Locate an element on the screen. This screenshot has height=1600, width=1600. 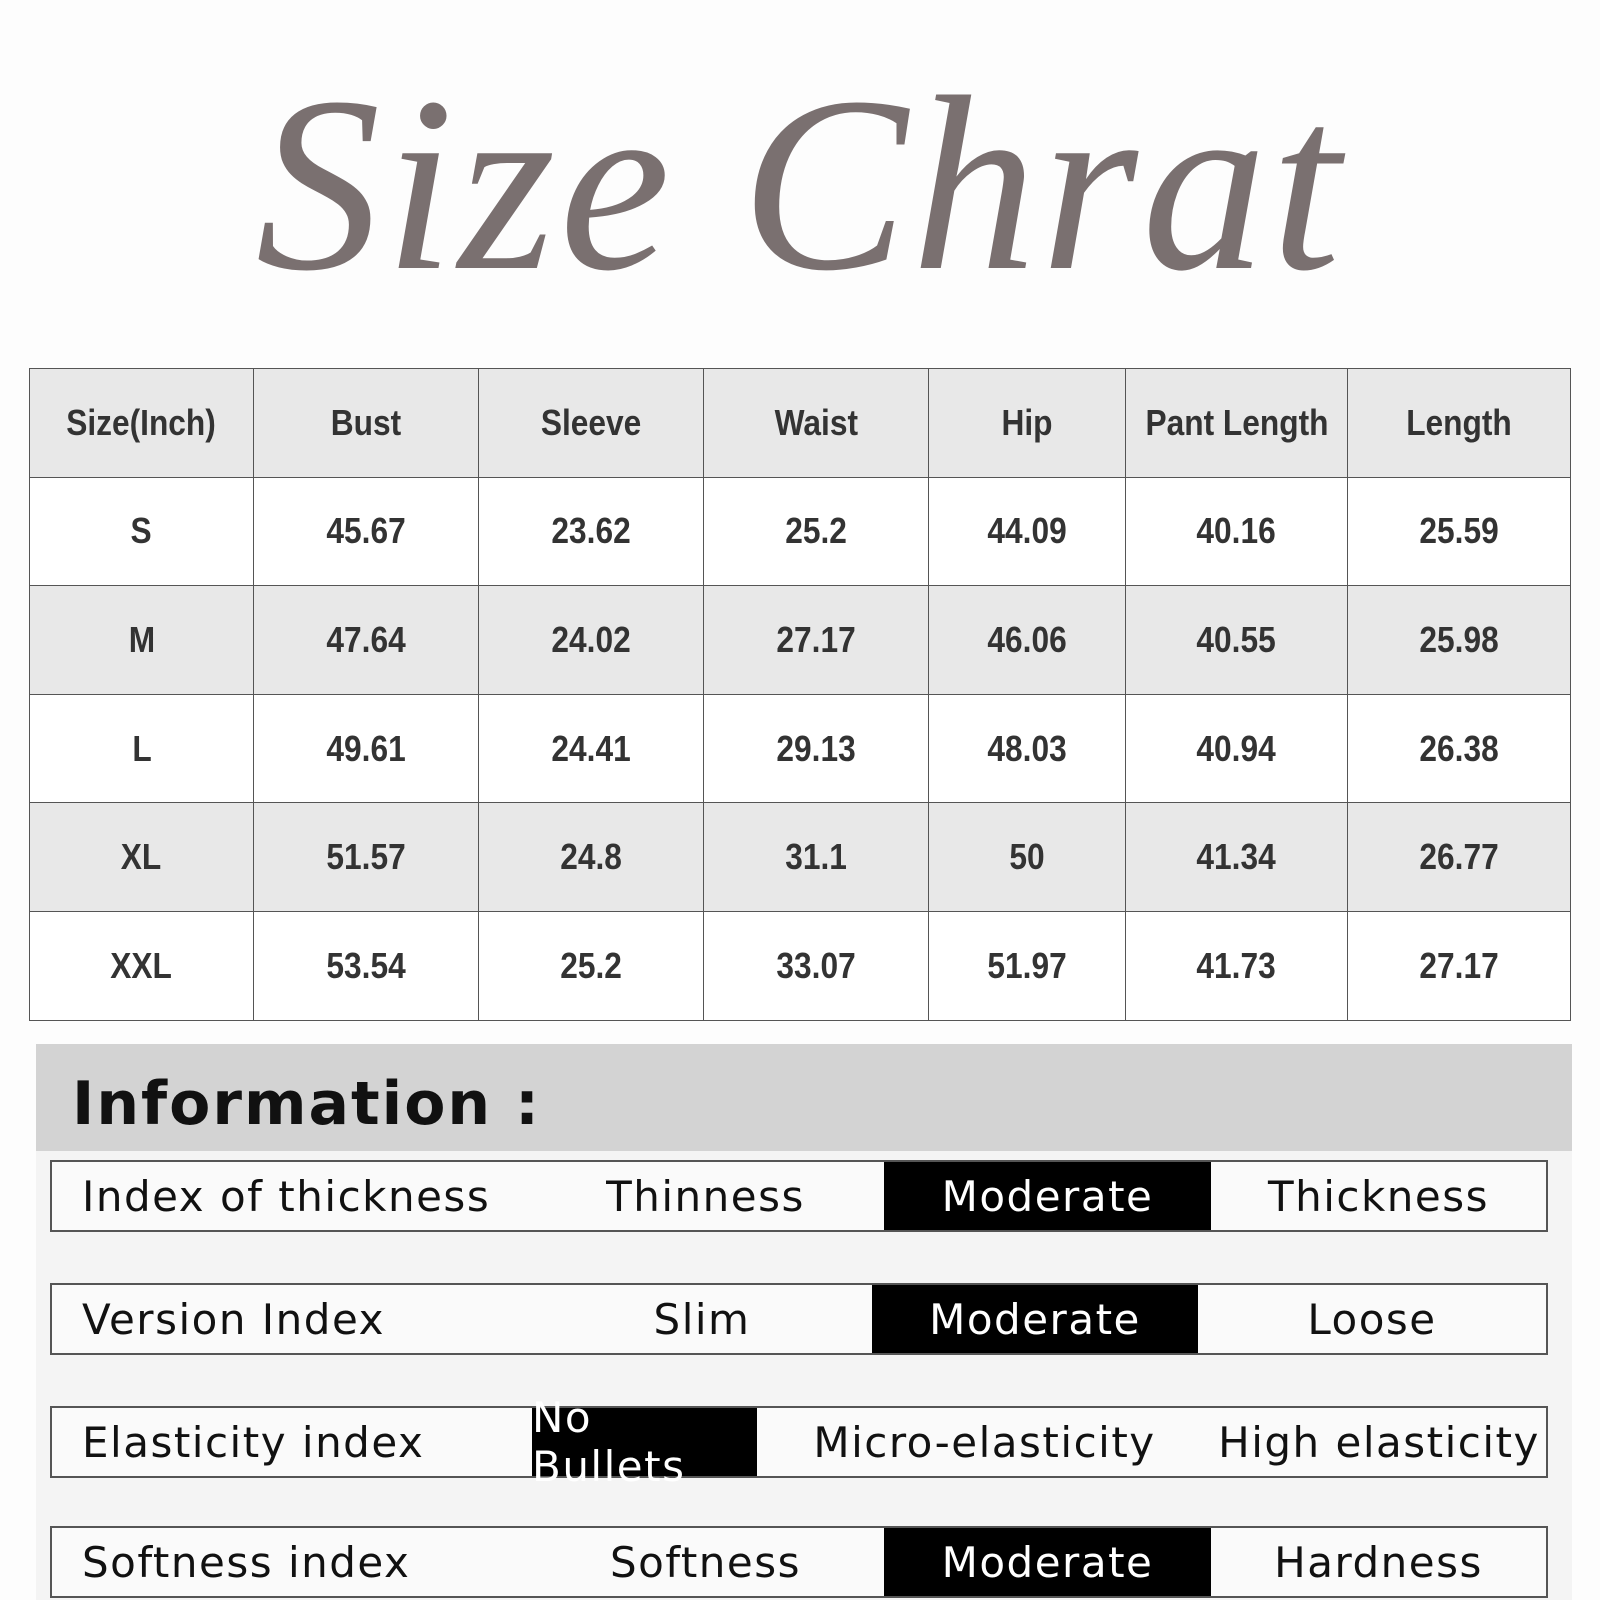
header-cell: Sleeve is located at coordinates (591, 423).